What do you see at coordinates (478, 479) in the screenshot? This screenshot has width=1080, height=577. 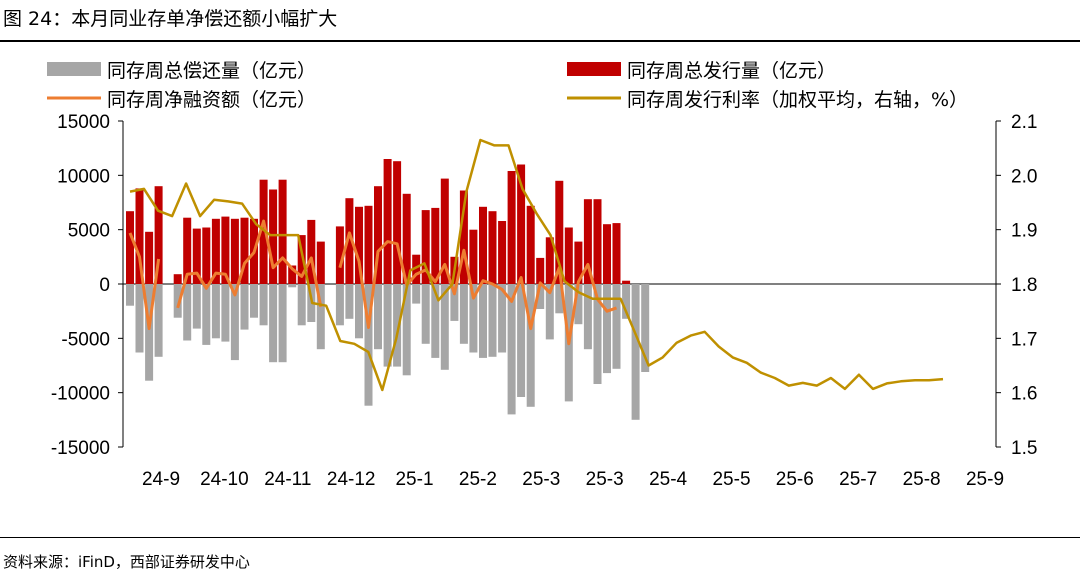 I see `x-tick-label: 25-2` at bounding box center [478, 479].